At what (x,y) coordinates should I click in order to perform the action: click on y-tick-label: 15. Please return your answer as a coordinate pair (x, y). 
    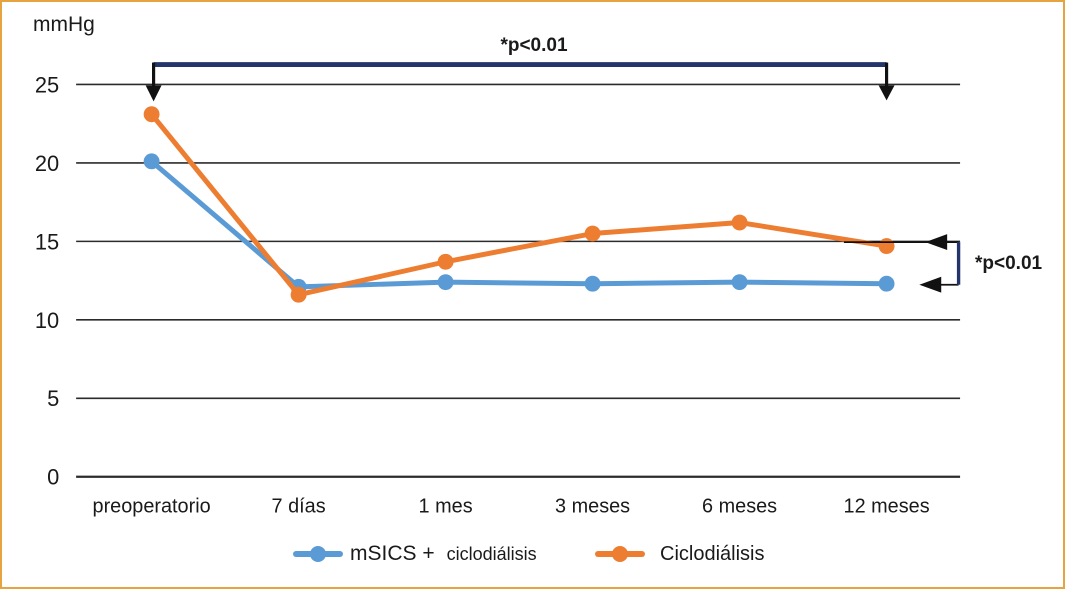
    Looking at the image, I should click on (47, 241).